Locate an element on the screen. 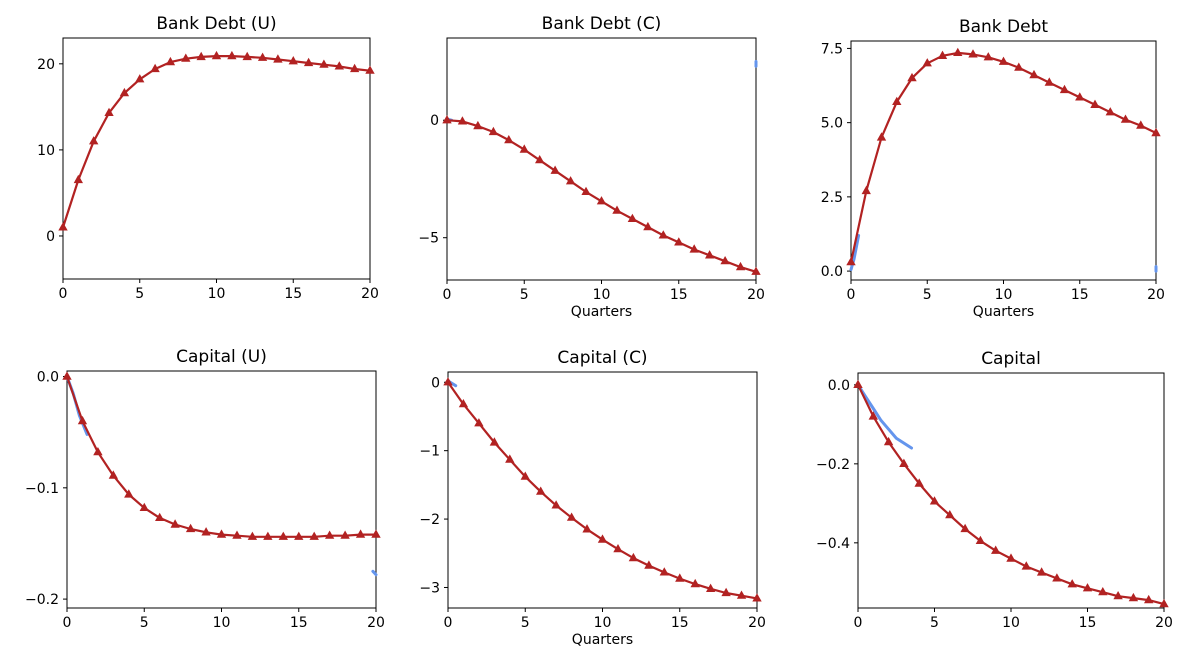 The image size is (1179, 653). chart-title: Bank Debt (U) is located at coordinates (216, 24).